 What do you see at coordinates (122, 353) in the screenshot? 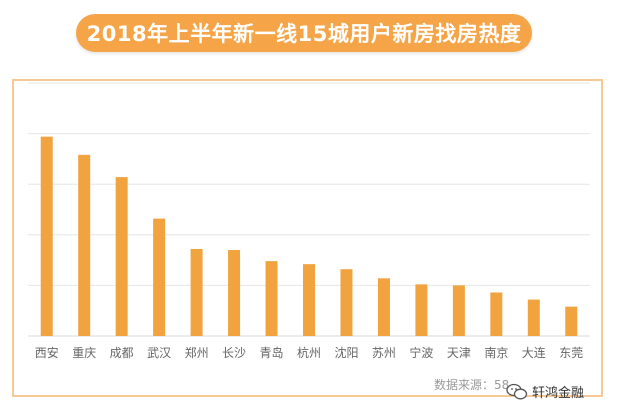
I see `category-label: 成都` at bounding box center [122, 353].